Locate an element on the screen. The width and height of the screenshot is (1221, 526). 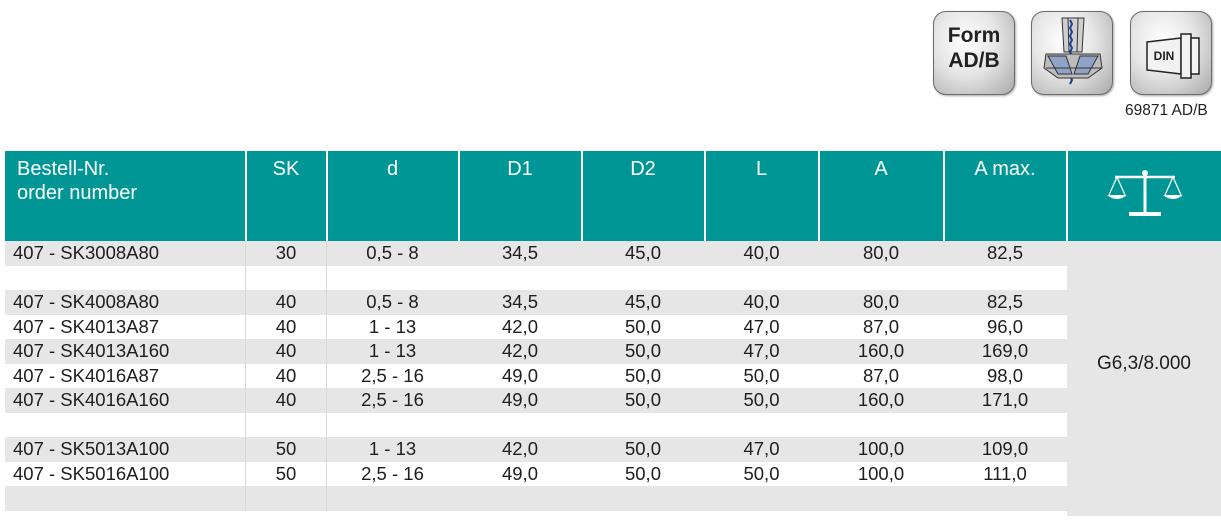
cell-order-number: 407 - SK5013A100 is located at coordinates (91, 448).